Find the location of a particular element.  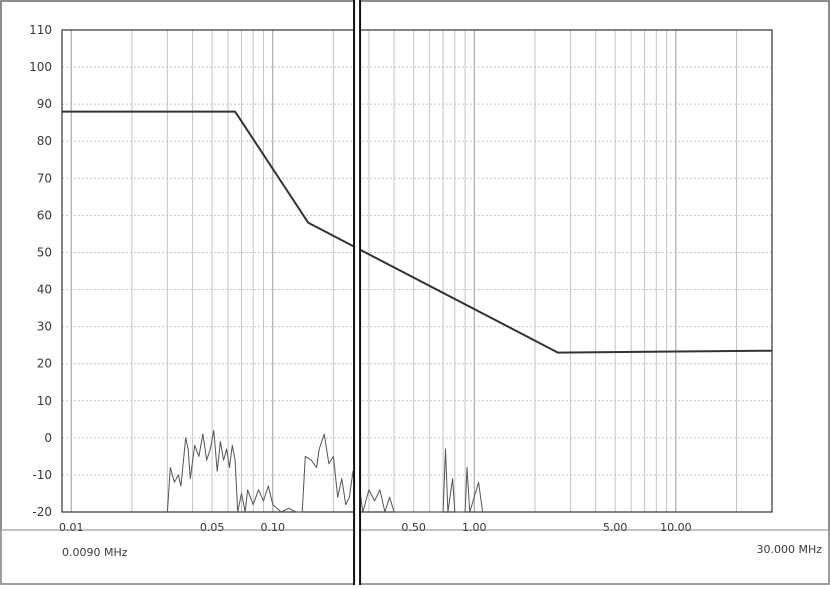

x-tick-label: 0.05 is located at coordinates (212, 527).